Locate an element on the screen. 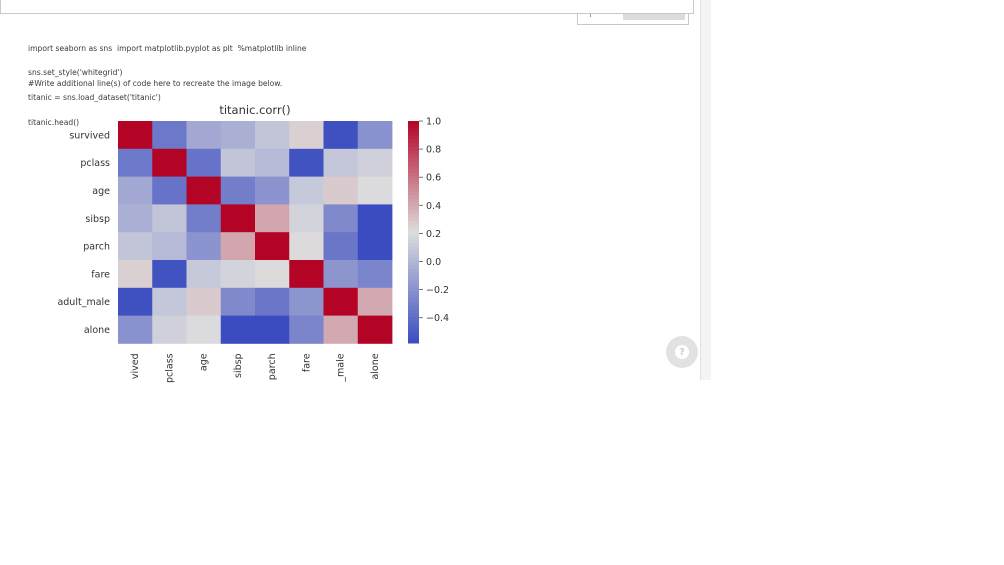  column-tick-label: _male is located at coordinates (341, 367).